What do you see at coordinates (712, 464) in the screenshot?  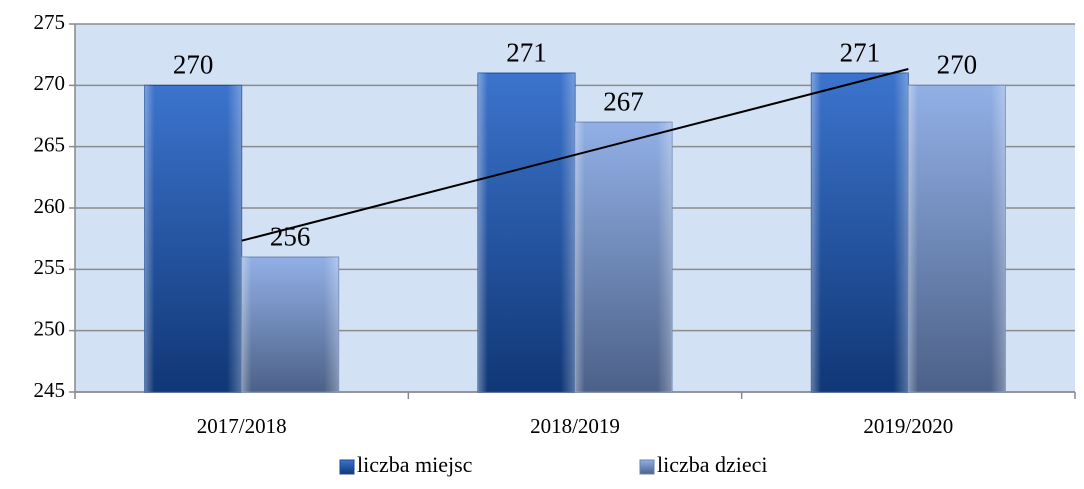 I see `legend-label: liczba dzieci` at bounding box center [712, 464].